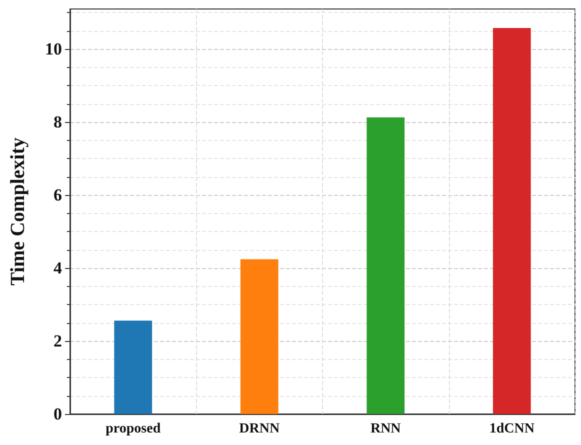 This screenshot has height=445, width=581. What do you see at coordinates (58, 341) in the screenshot?
I see `y-tick-label: 2` at bounding box center [58, 341].